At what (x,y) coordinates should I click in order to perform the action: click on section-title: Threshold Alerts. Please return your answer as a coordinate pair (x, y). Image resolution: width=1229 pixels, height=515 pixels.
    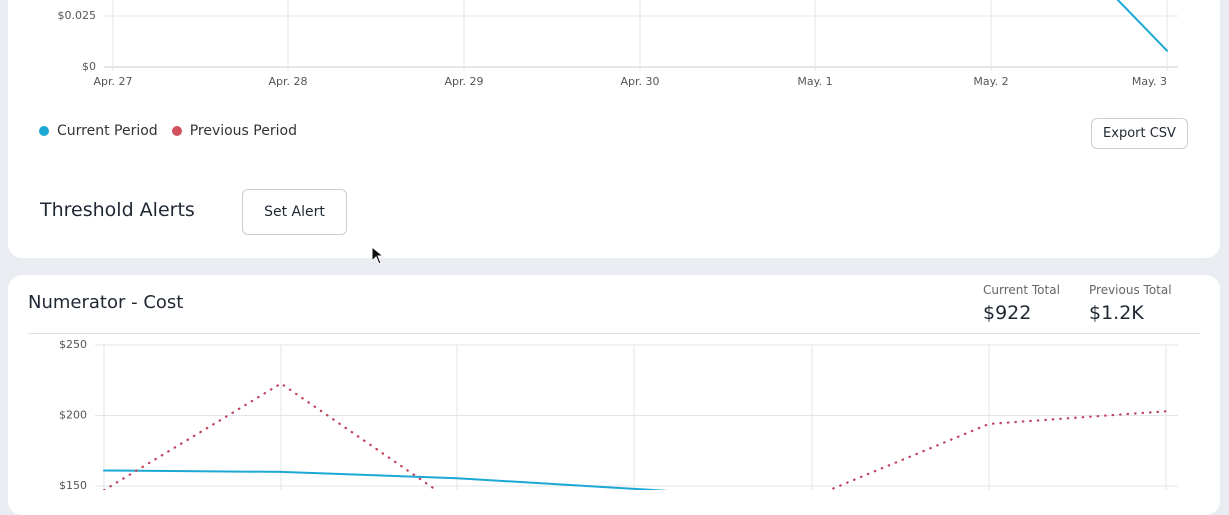
    Looking at the image, I should click on (117, 210).